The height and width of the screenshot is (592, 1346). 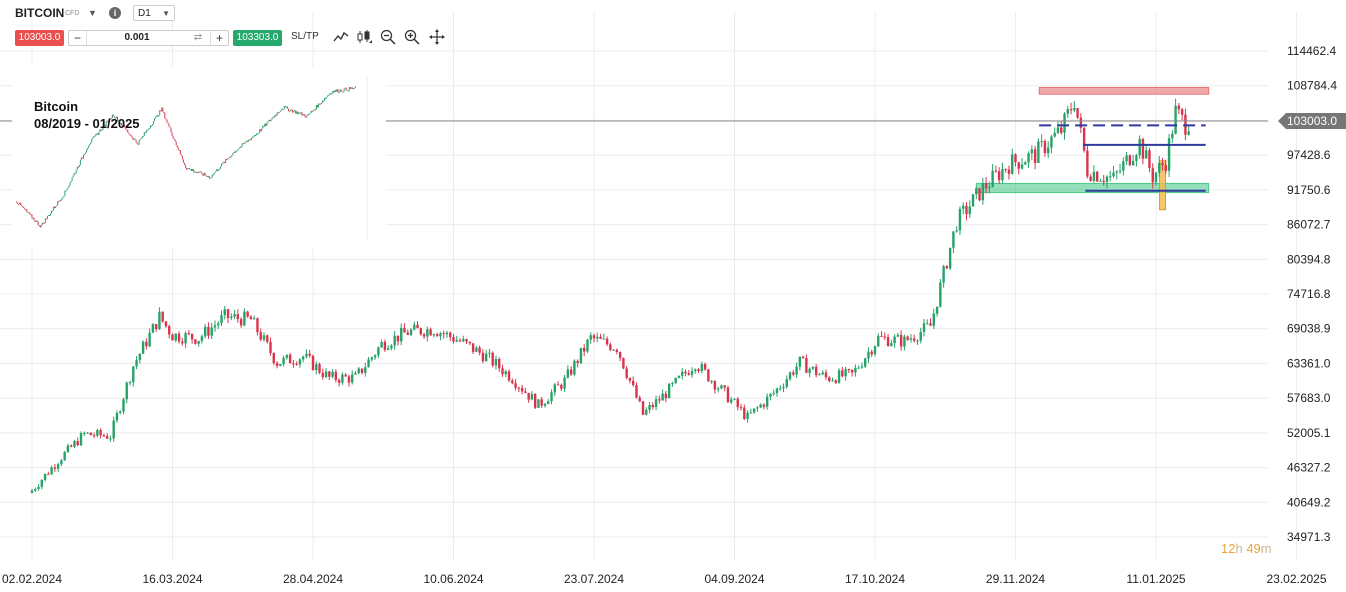 What do you see at coordinates (364, 37) in the screenshot?
I see `candlestick-icon` at bounding box center [364, 37].